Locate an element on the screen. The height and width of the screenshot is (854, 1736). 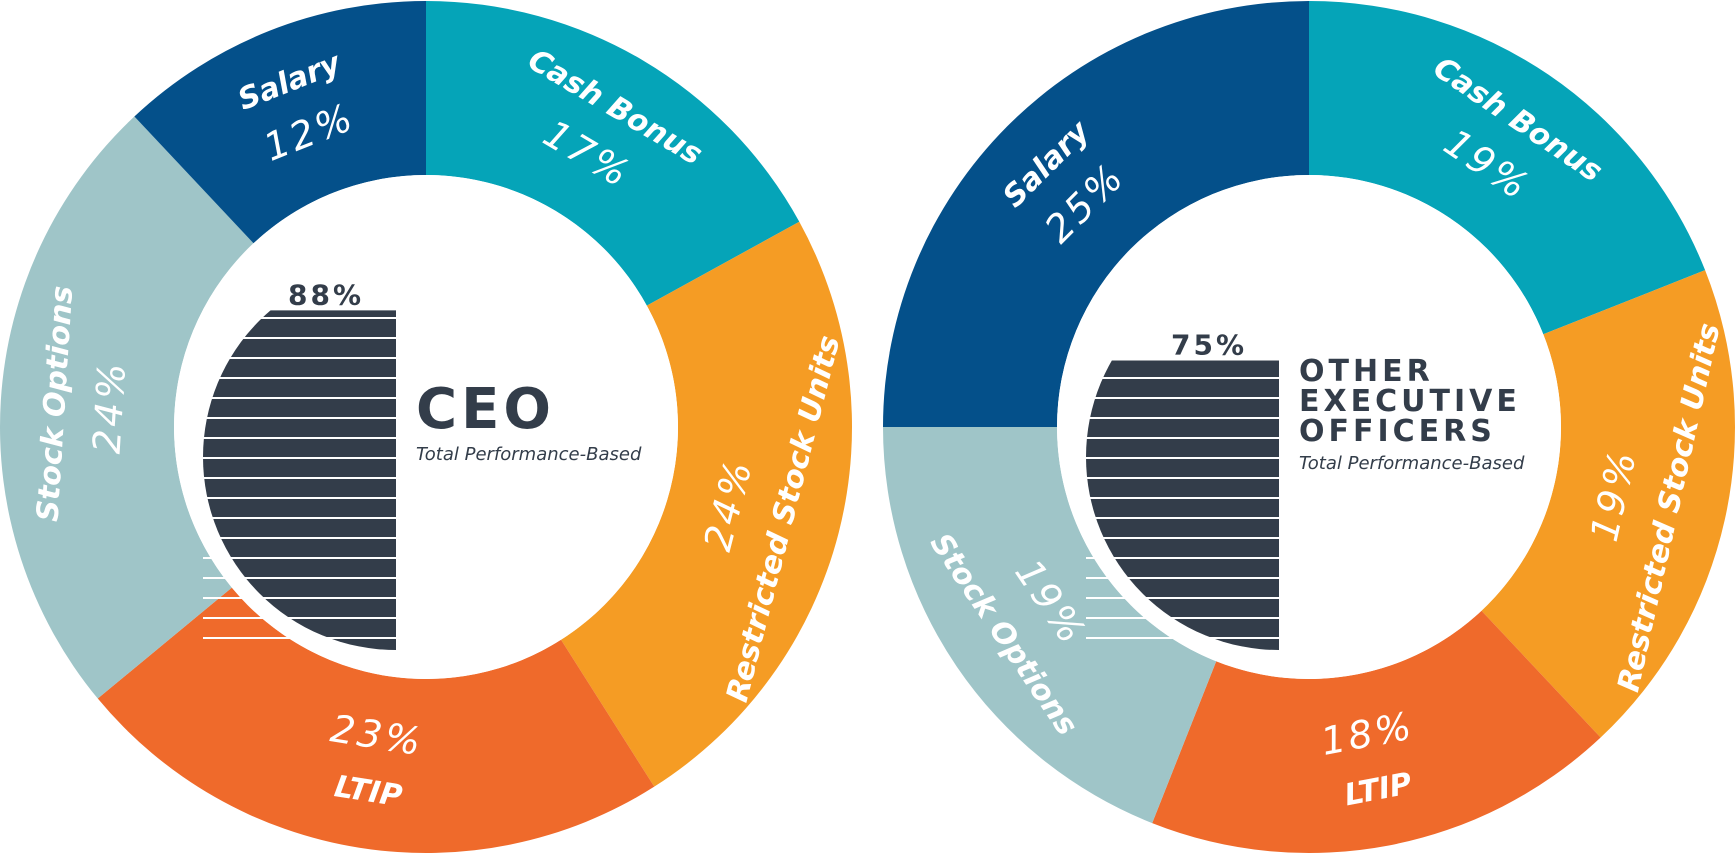
slice-value-label: 24% is located at coordinates (110, 407).